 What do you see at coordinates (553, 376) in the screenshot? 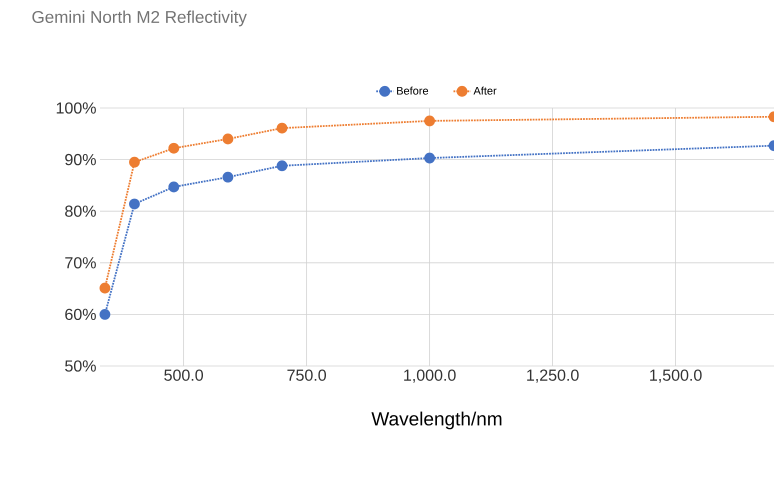
I see `x-tick-label: 1,250.0` at bounding box center [553, 376].